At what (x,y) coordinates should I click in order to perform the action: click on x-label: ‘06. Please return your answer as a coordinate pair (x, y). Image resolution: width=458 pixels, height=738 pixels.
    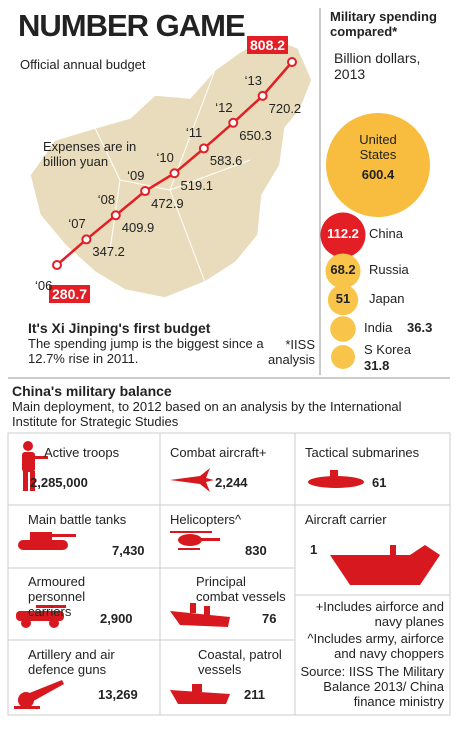
    Looking at the image, I should click on (44, 285).